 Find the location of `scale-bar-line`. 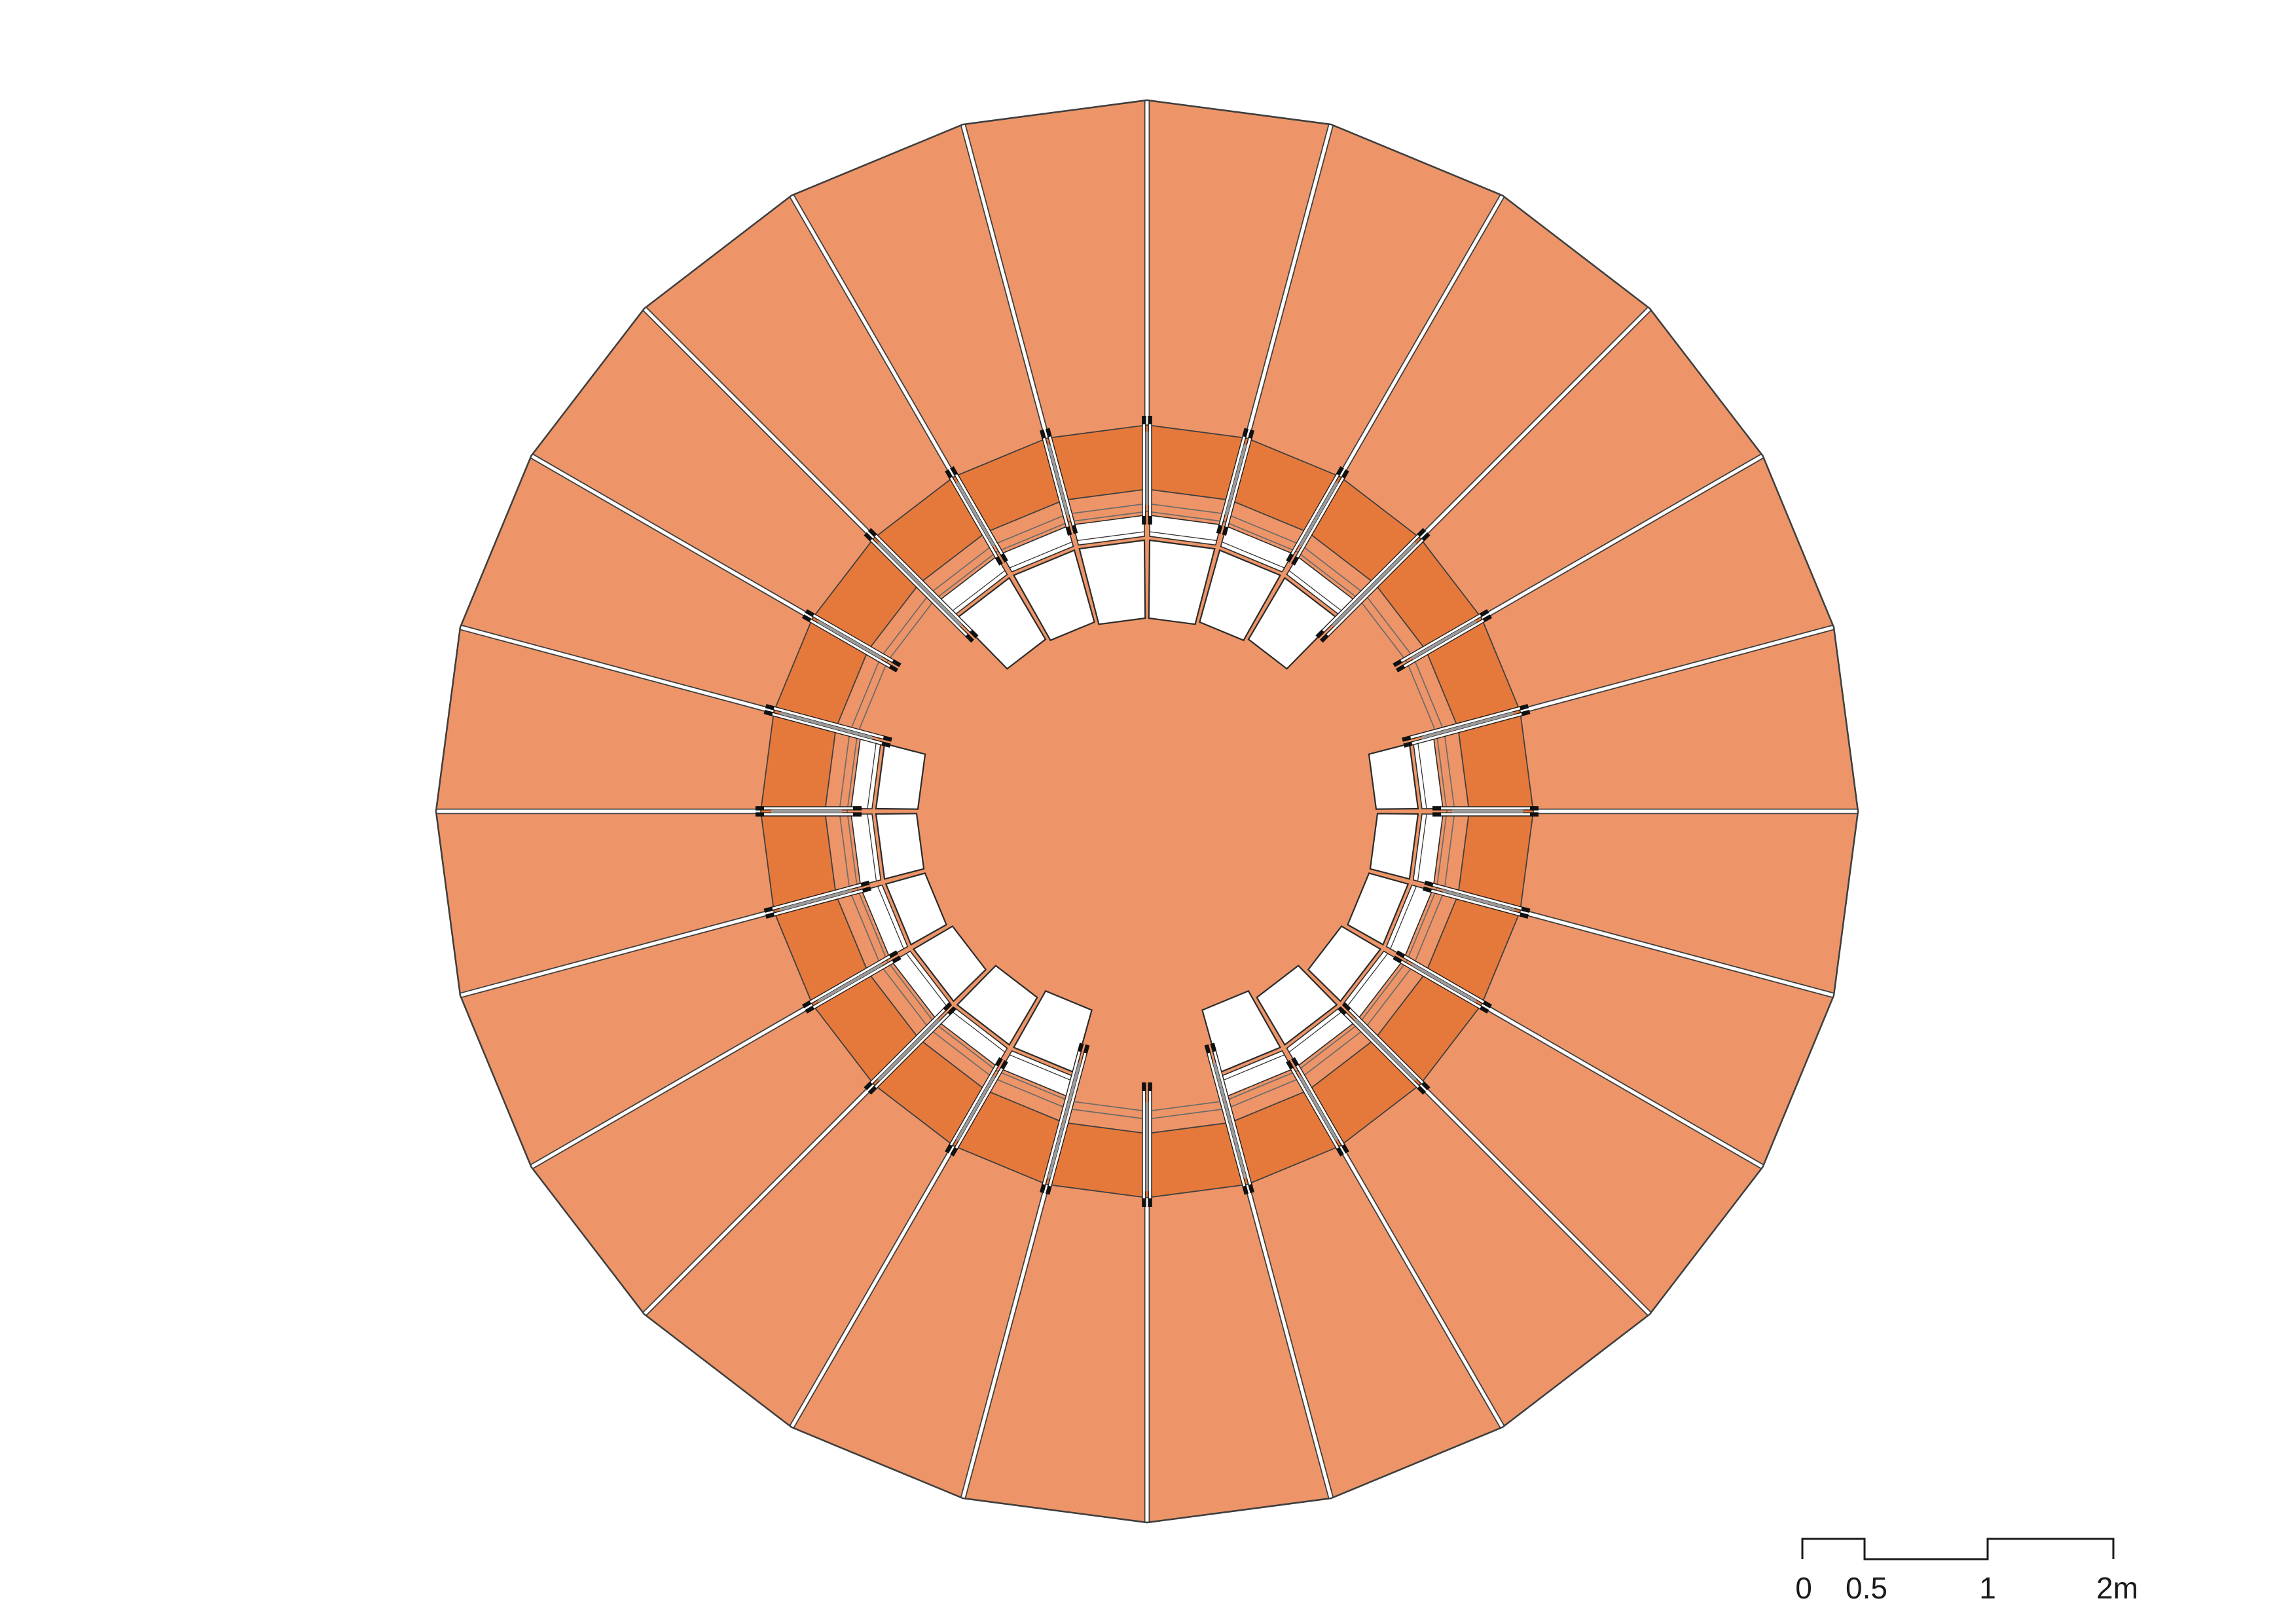

scale-bar-line is located at coordinates (1958, 1549).